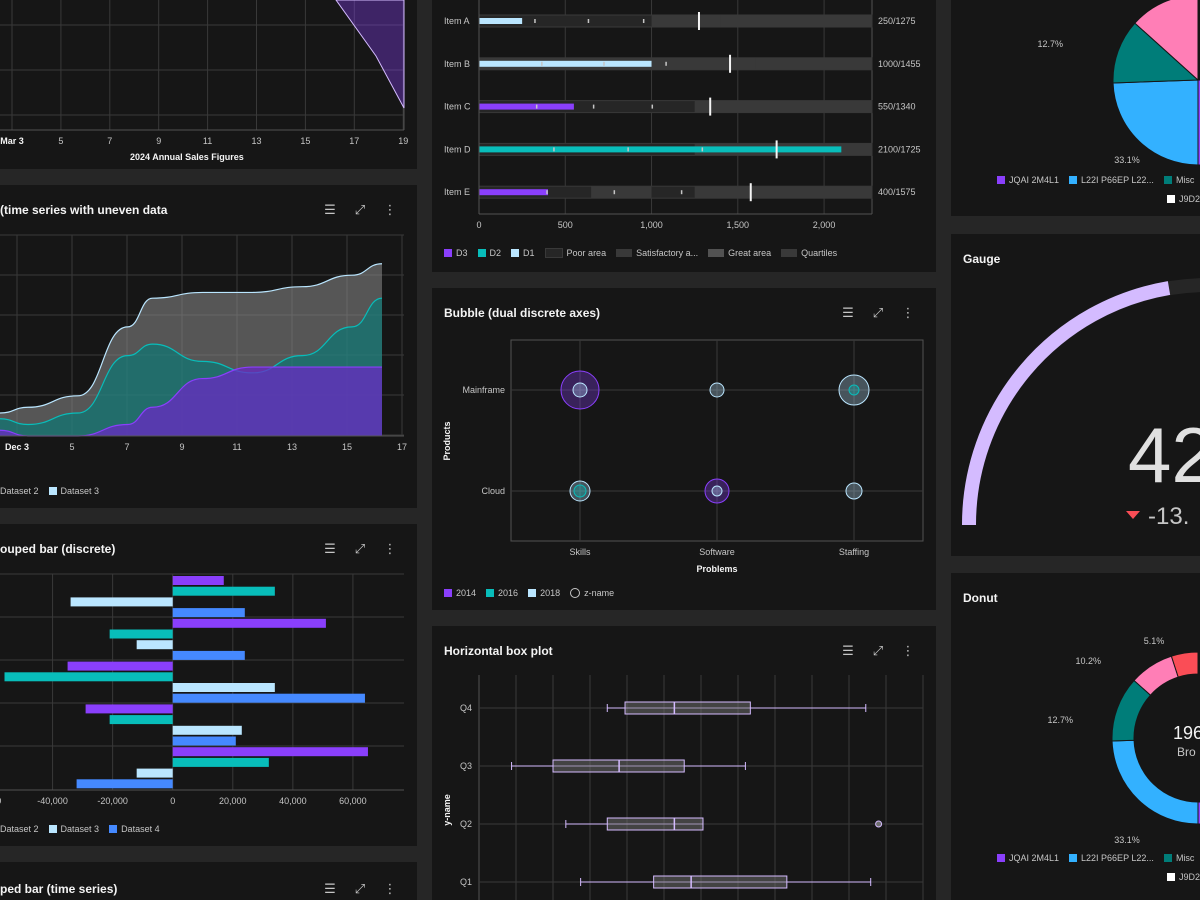  What do you see at coordinates (460, 593) in the screenshot?
I see `legend-item: 2014` at bounding box center [460, 593].